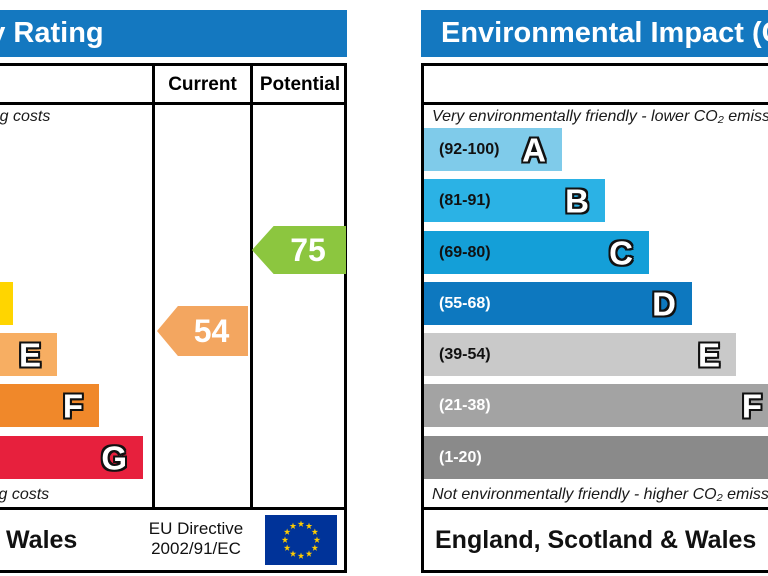 This screenshot has width=768, height=576. Describe the element at coordinates (300, 84) in the screenshot. I see `potential-column-header: Potential` at that location.